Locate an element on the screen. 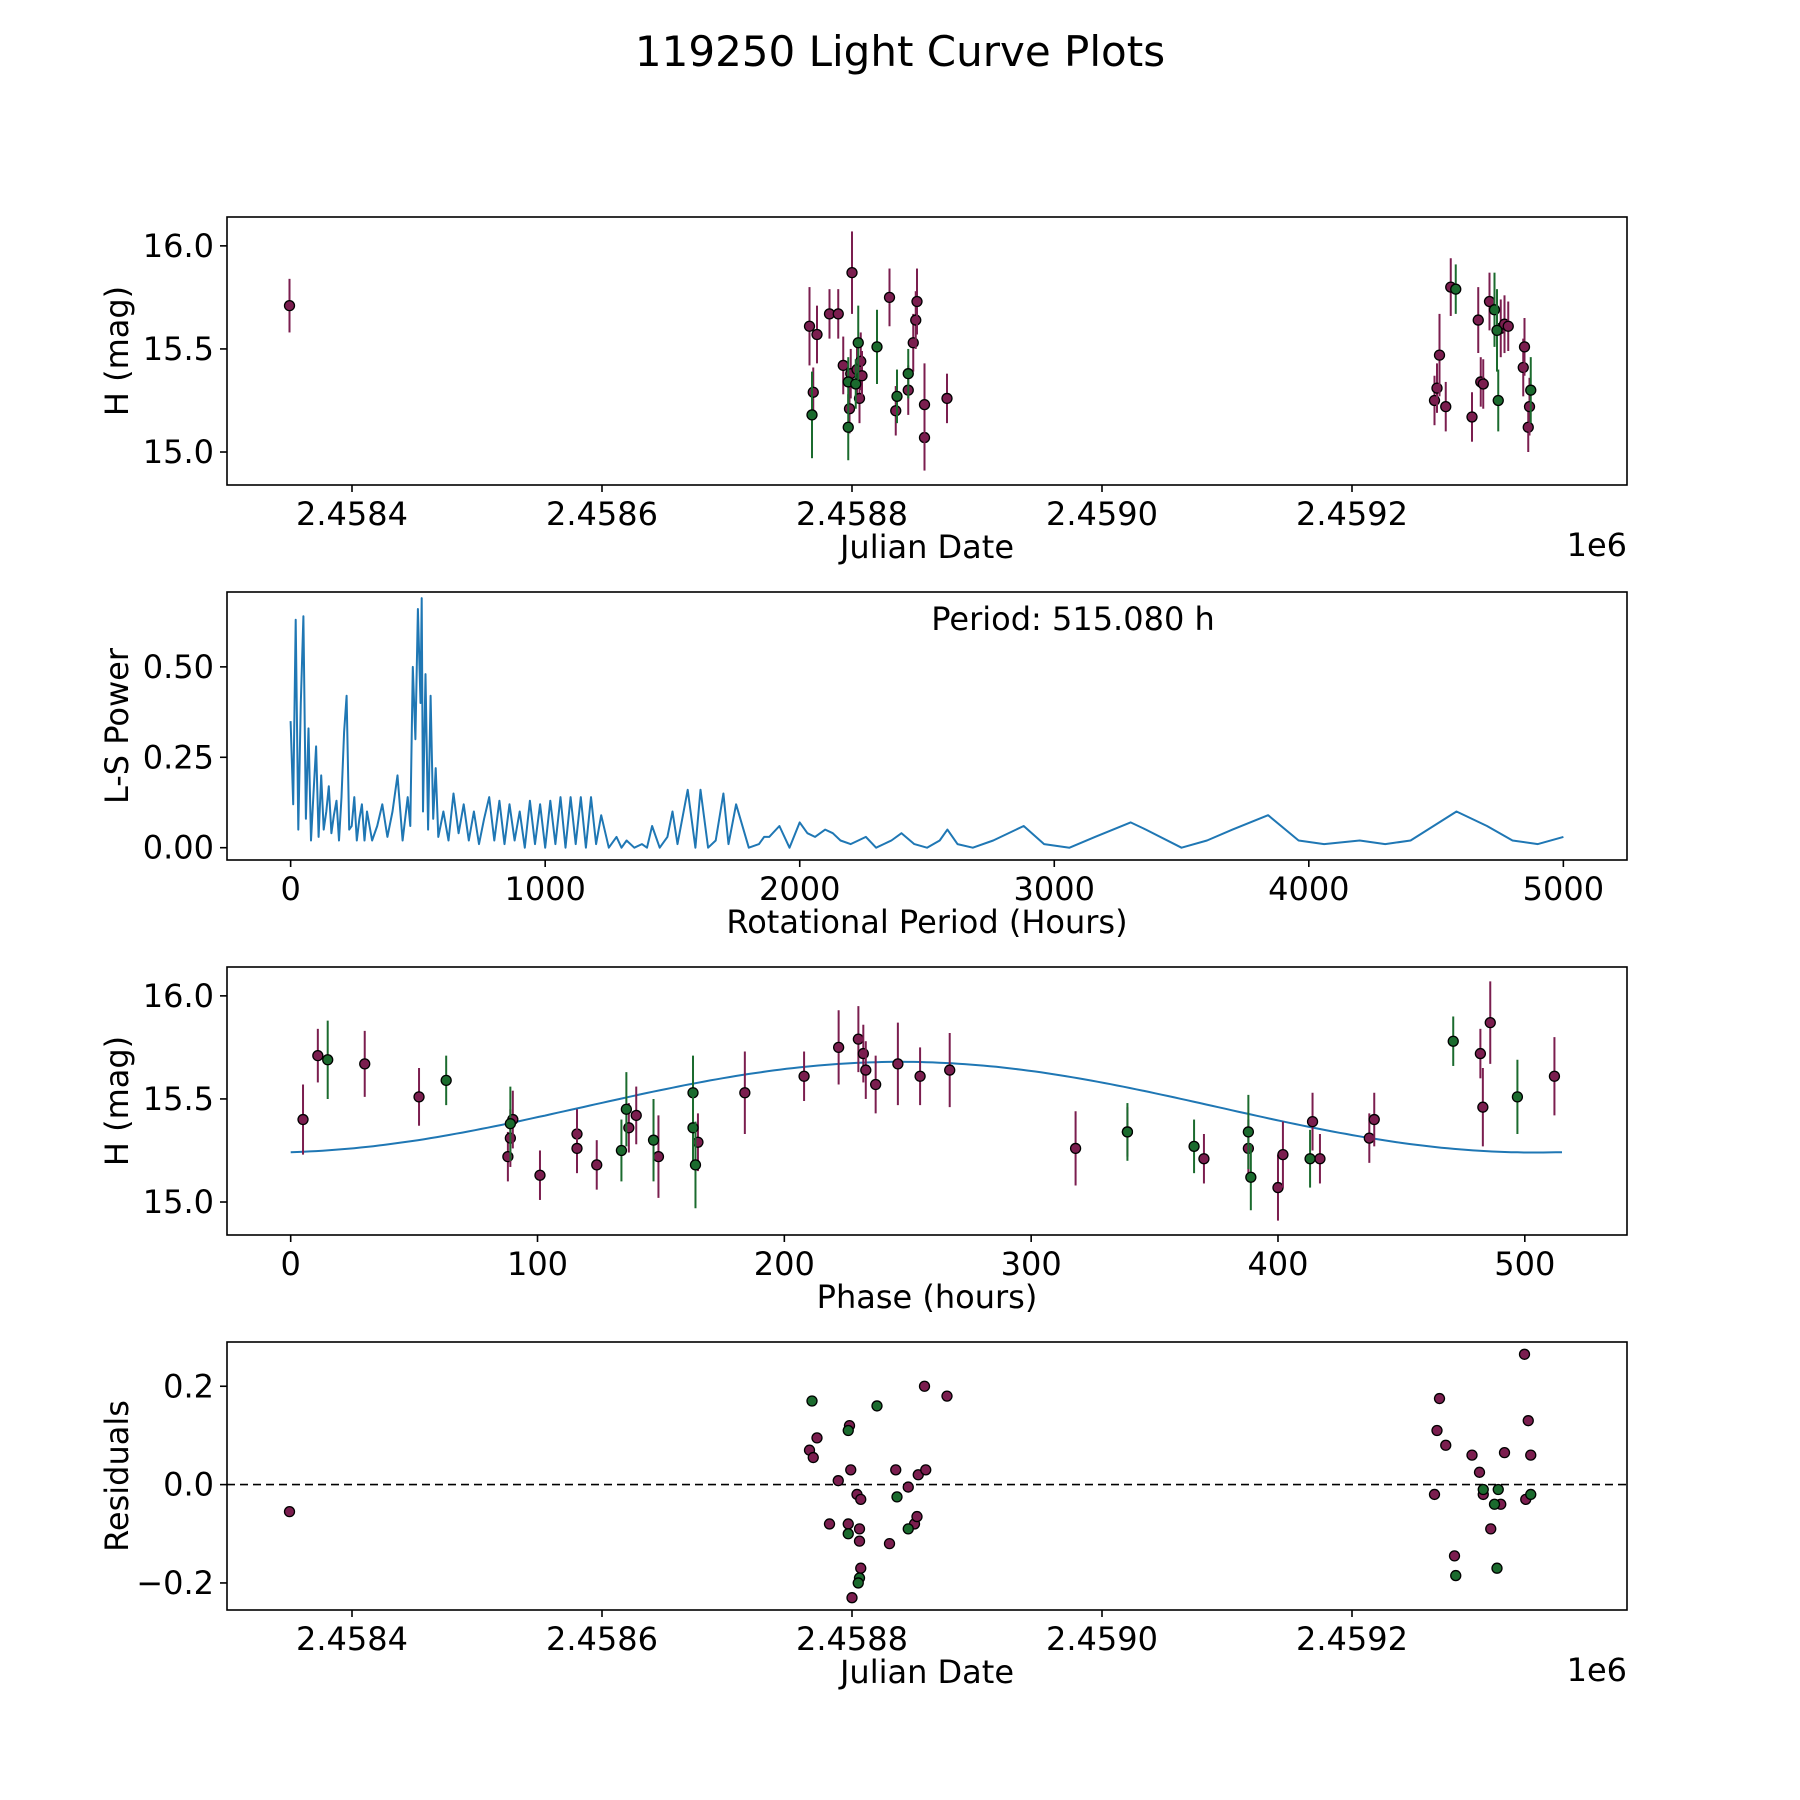 Image resolution: width=1800 pixels, height=1800 pixels. y-tick-label: −0.2 is located at coordinates (175, 1583).